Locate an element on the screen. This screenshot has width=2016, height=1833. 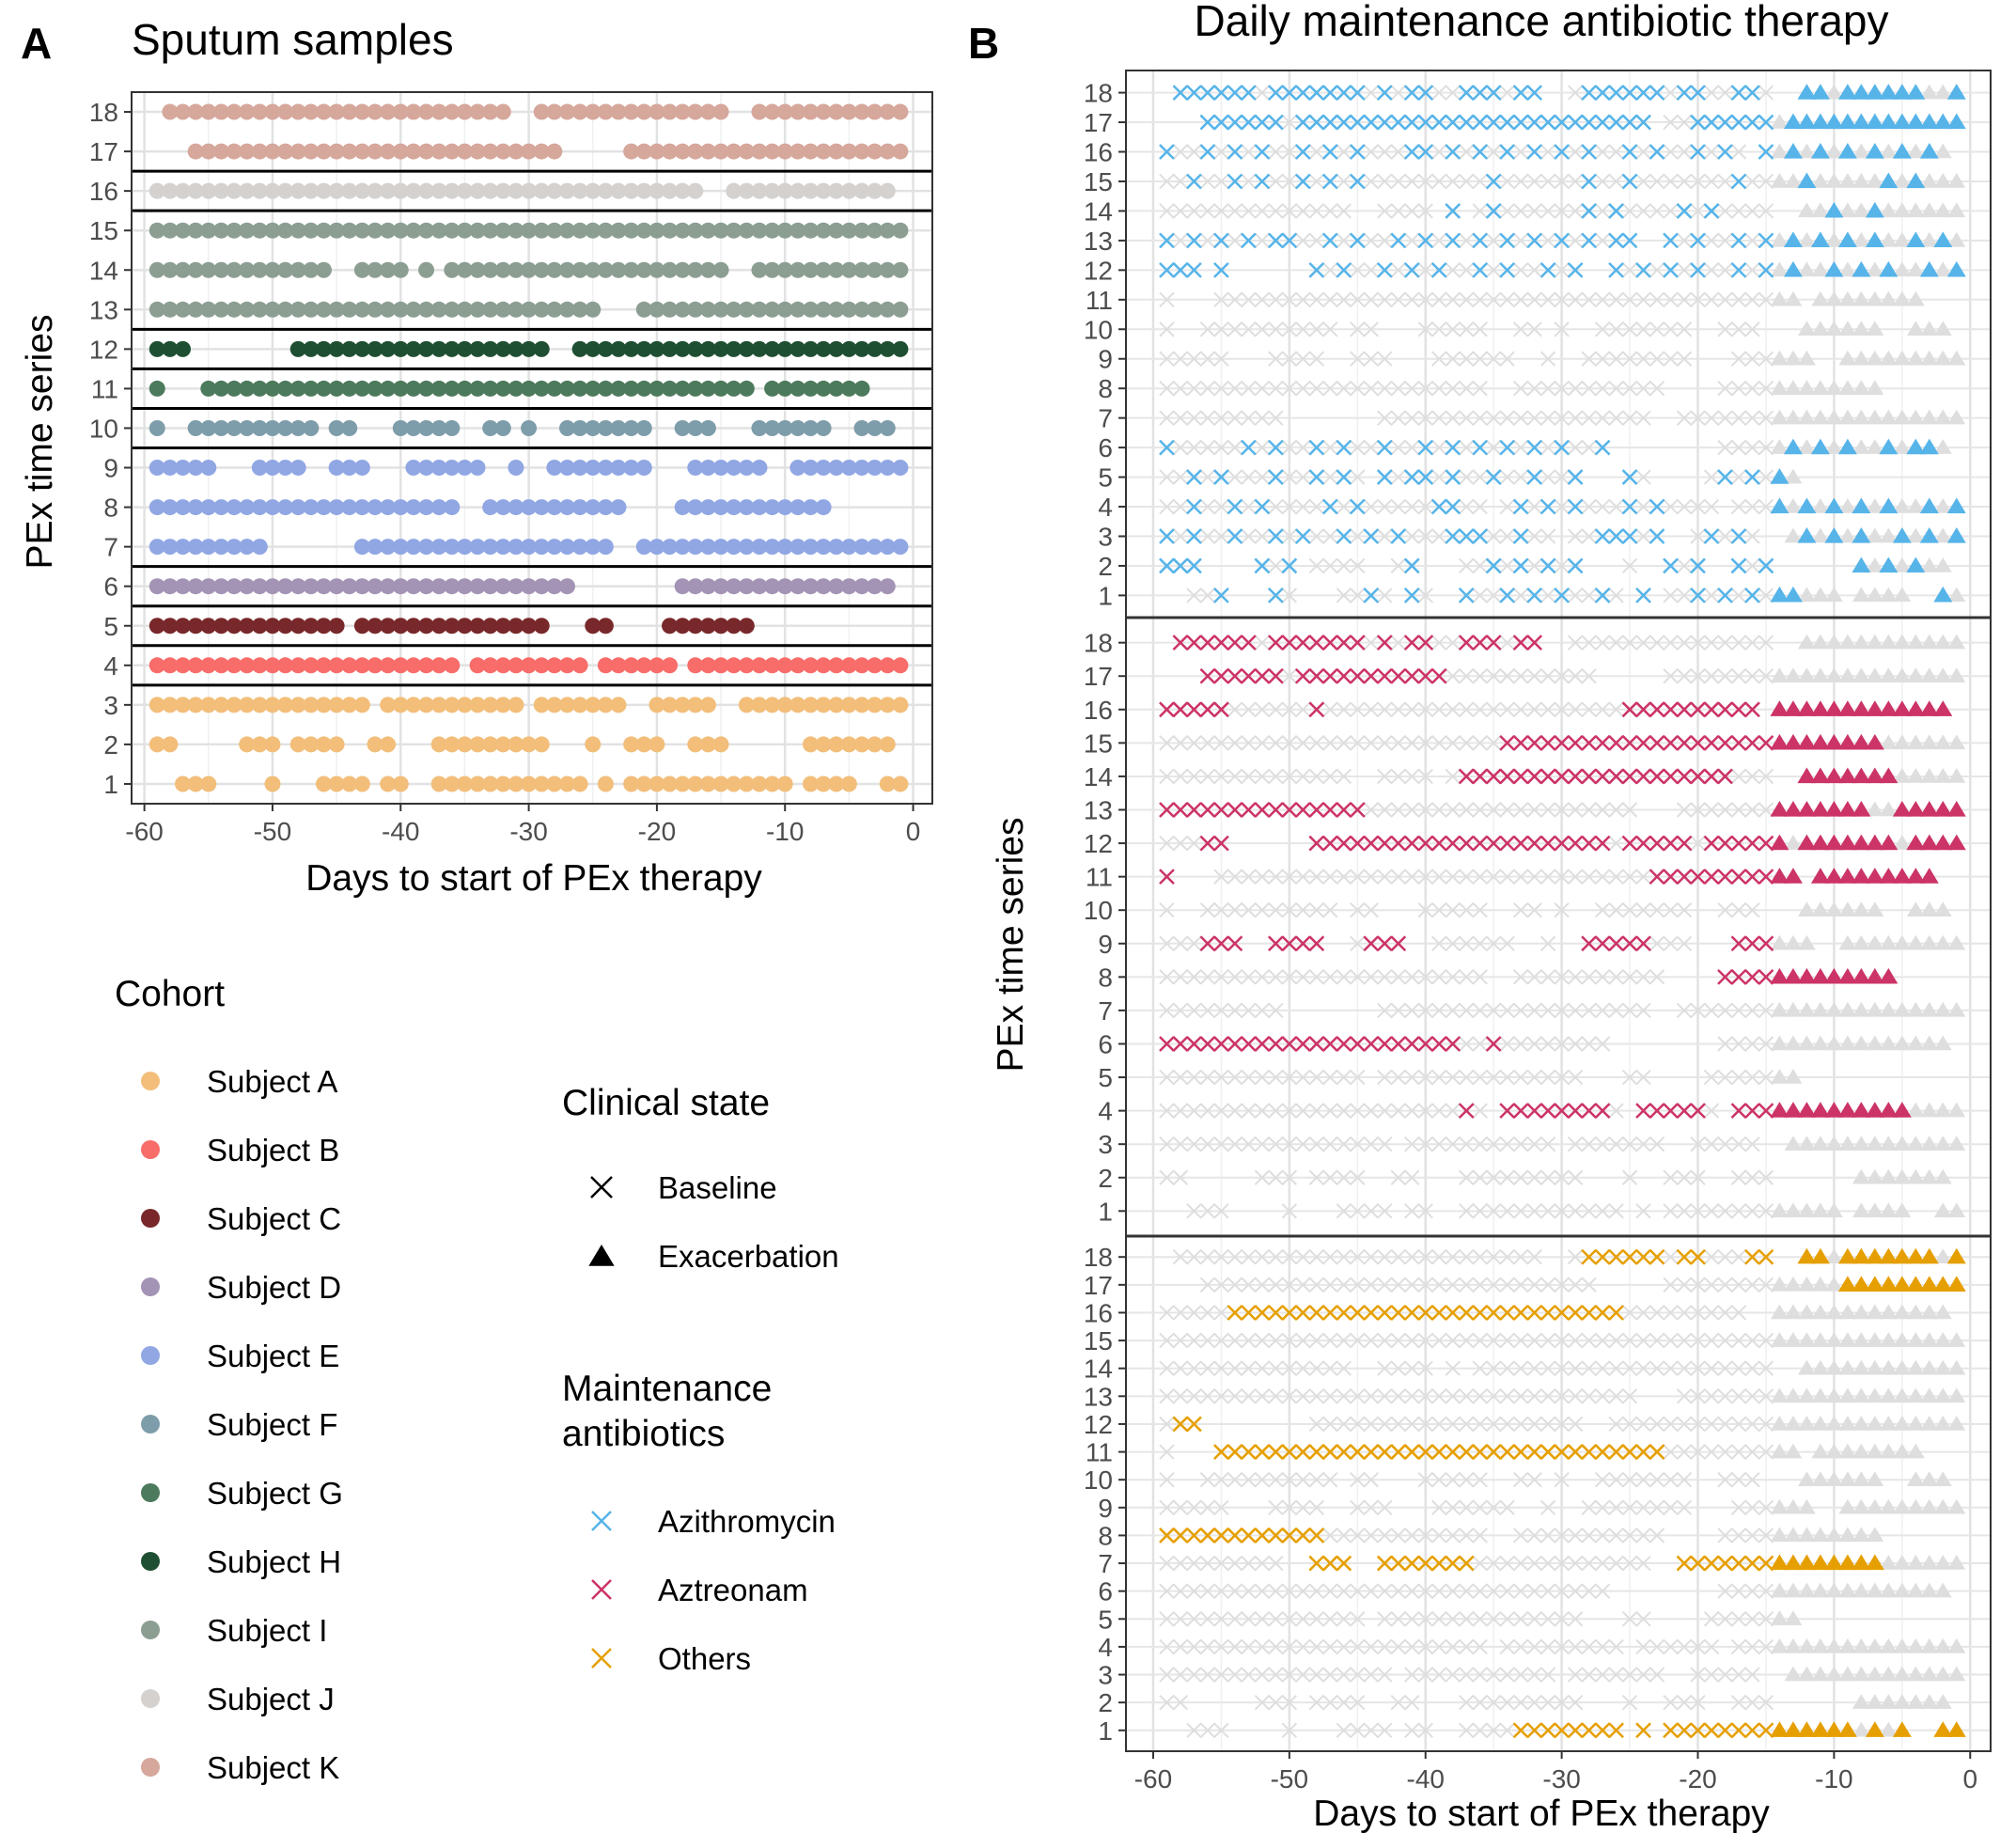
panel-b-ytick-label: 9 is located at coordinates (1106, 359).